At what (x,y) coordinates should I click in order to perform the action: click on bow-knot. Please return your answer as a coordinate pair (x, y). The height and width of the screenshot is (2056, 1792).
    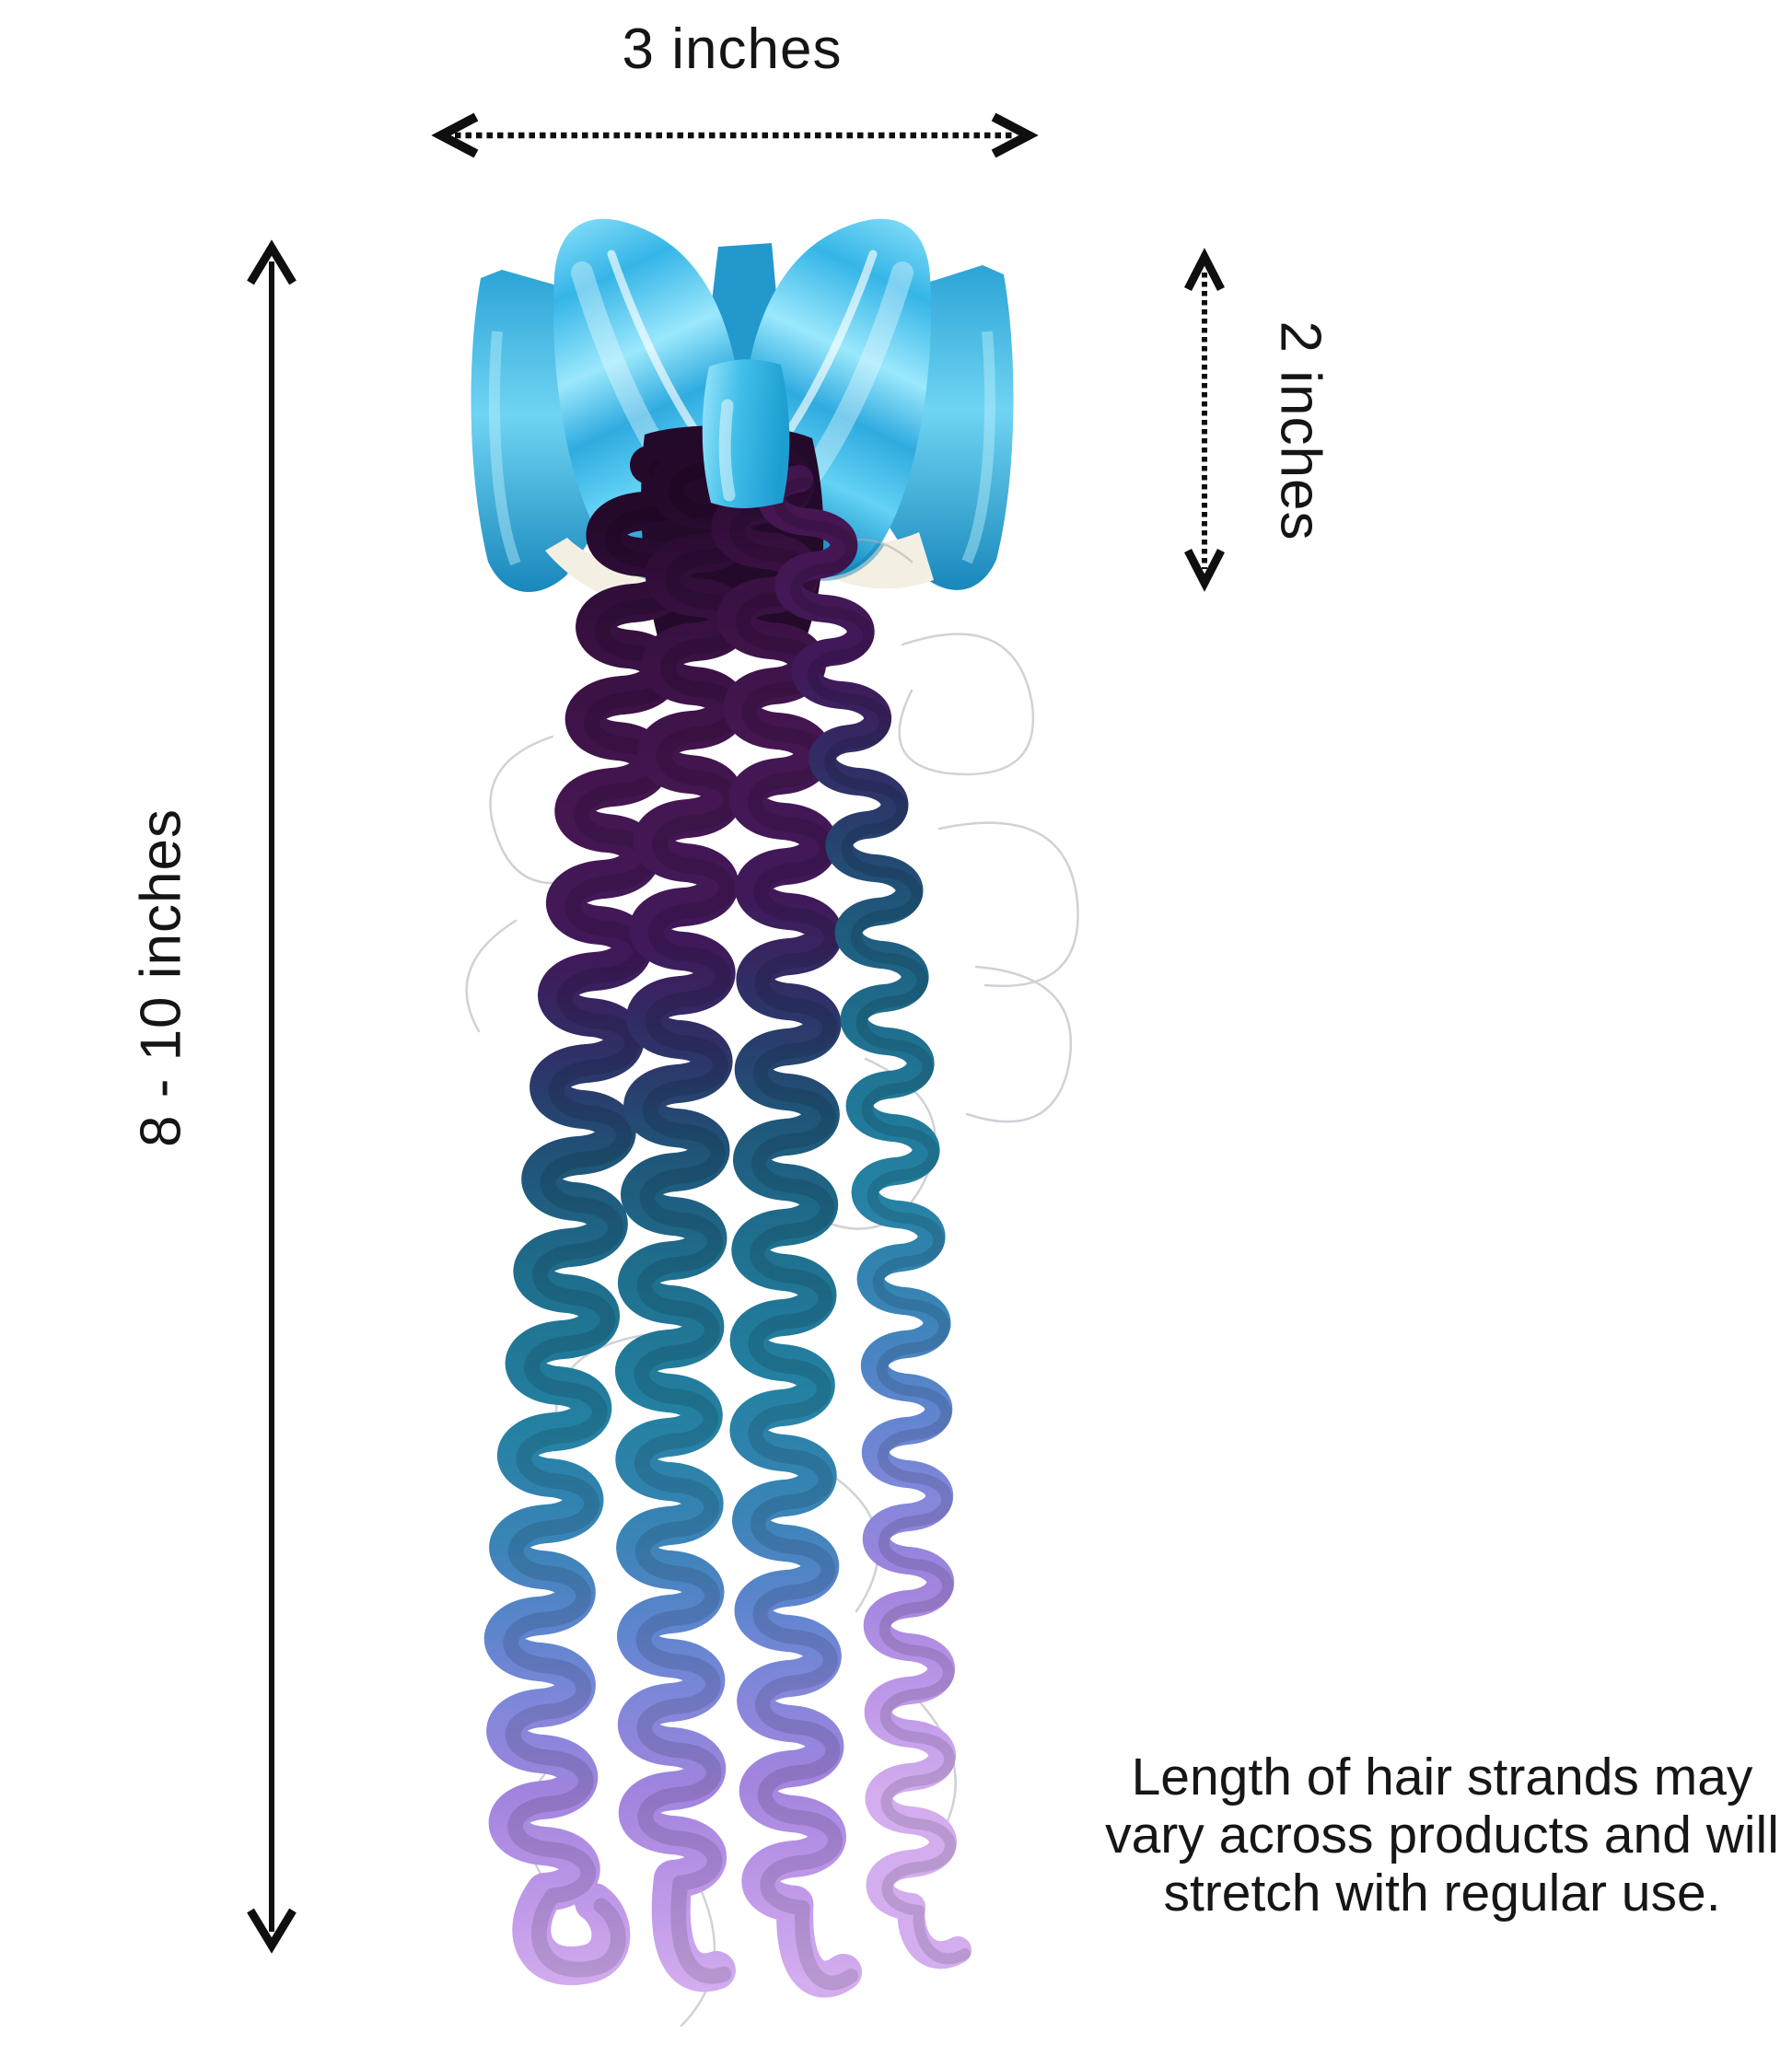
    Looking at the image, I should click on (746, 433).